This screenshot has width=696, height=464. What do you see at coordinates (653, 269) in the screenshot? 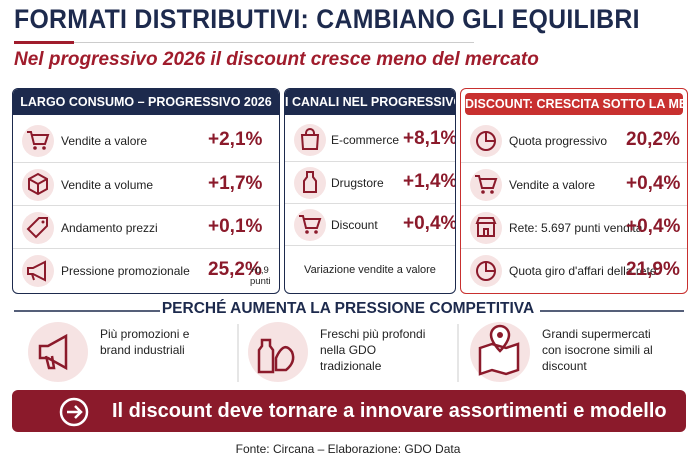
I see `metric-value: 21,9%` at bounding box center [653, 269].